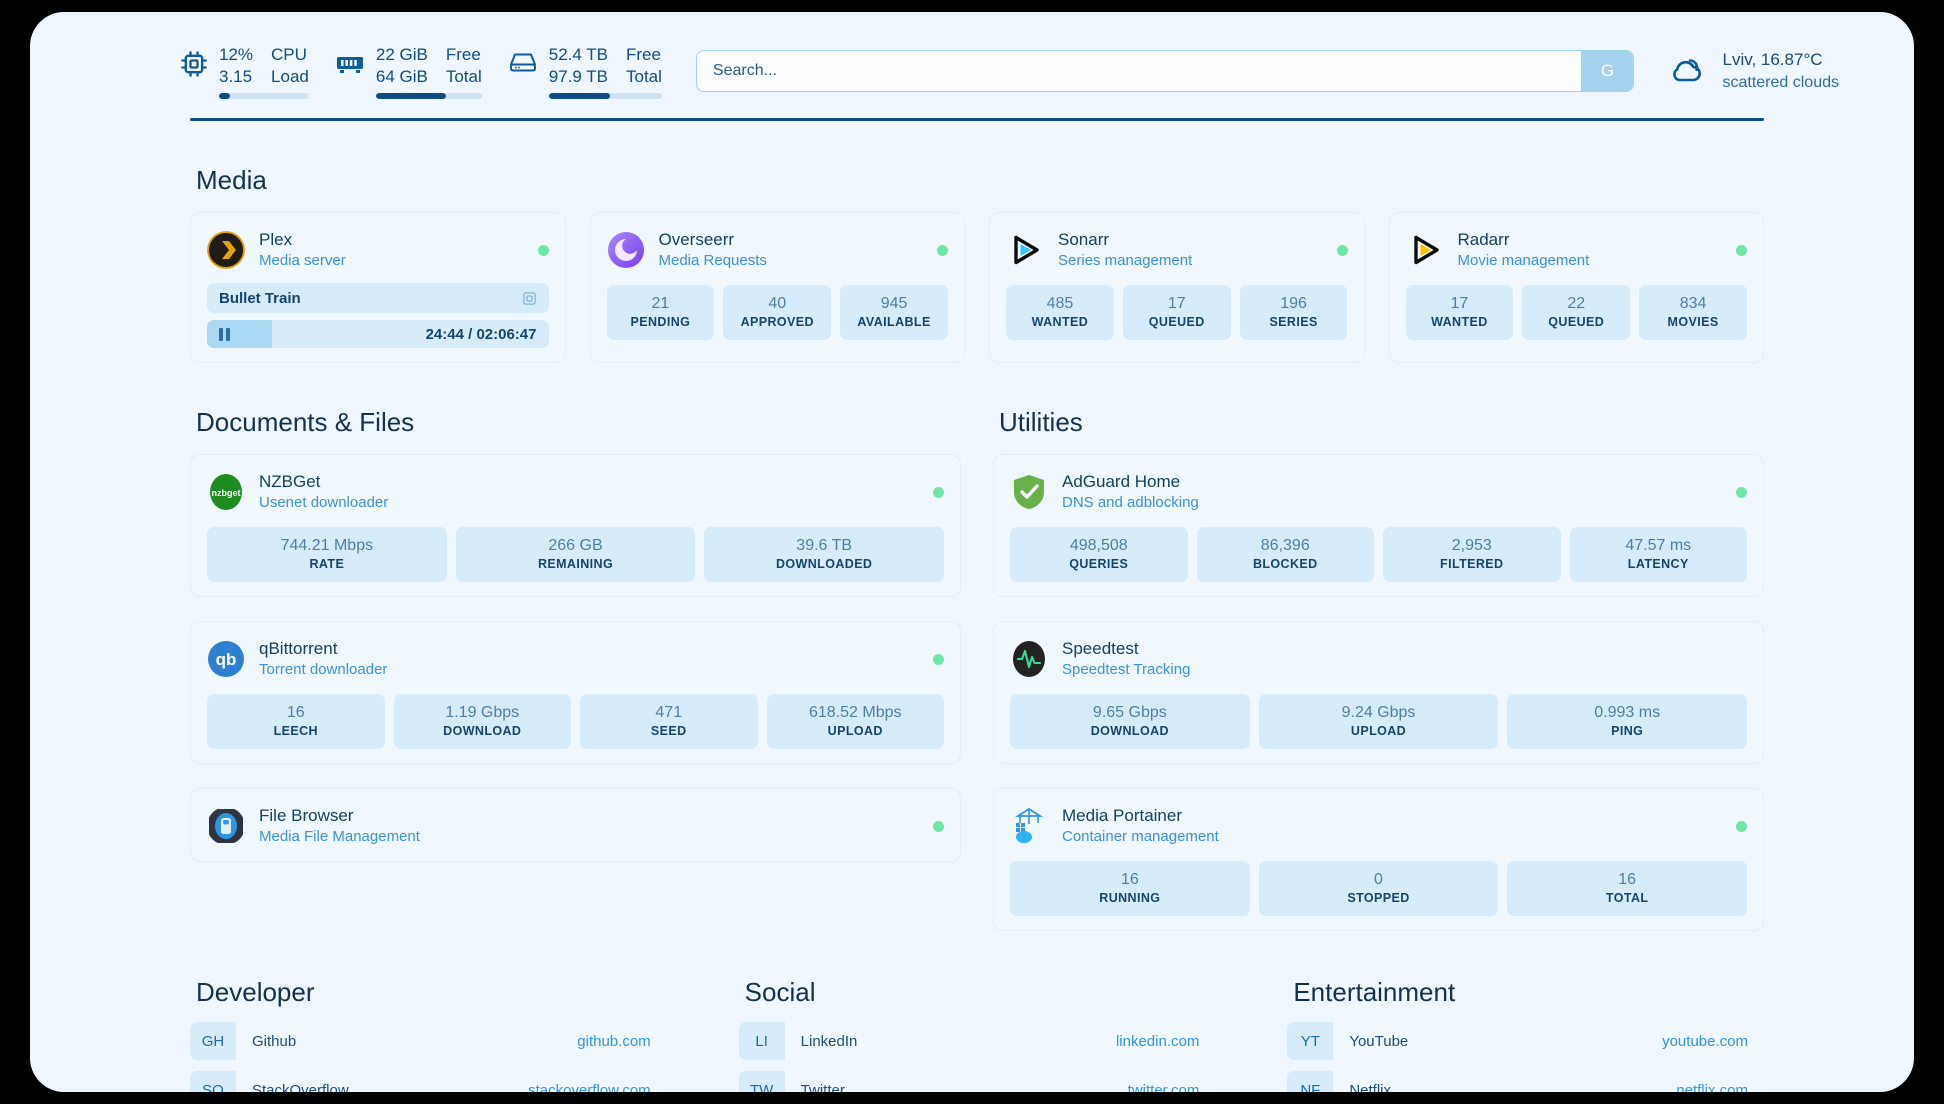 The width and height of the screenshot is (1944, 1104). What do you see at coordinates (777, 303) in the screenshot?
I see `stat-tile-value: 40` at bounding box center [777, 303].